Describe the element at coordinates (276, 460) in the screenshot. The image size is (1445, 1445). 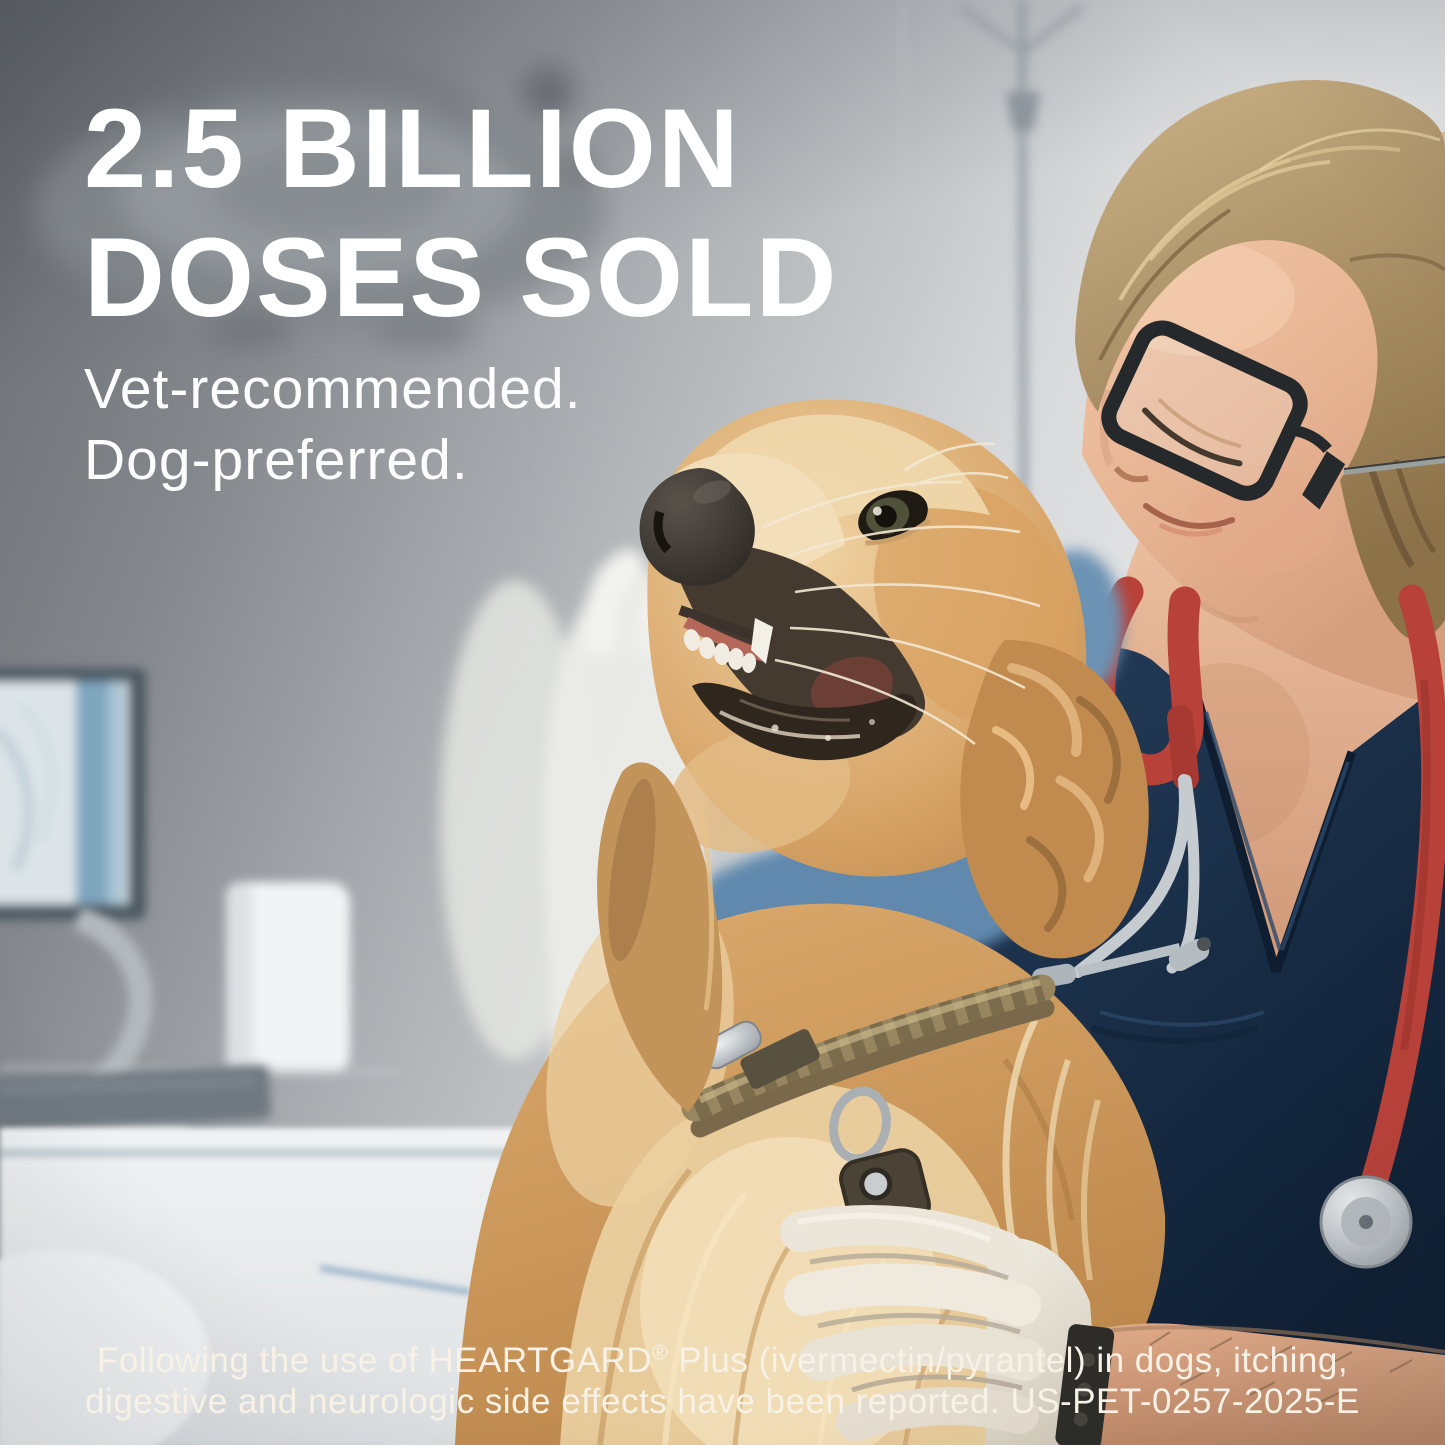
I see `subtitle-line2: Dog-preferred.` at that location.